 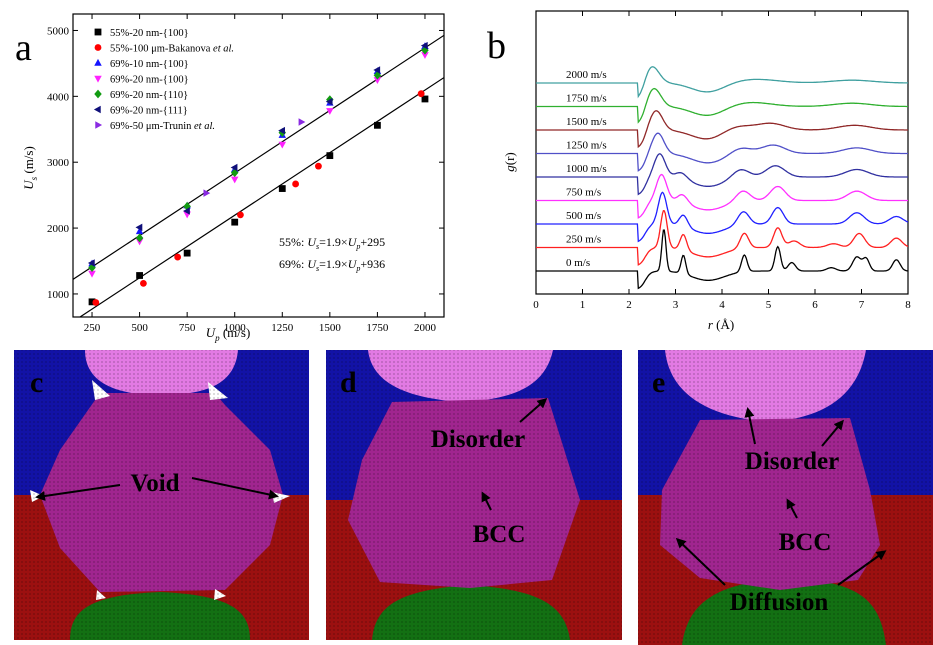 What do you see at coordinates (908, 305) in the screenshot?
I see `x-tick-label-b: 8` at bounding box center [908, 305].